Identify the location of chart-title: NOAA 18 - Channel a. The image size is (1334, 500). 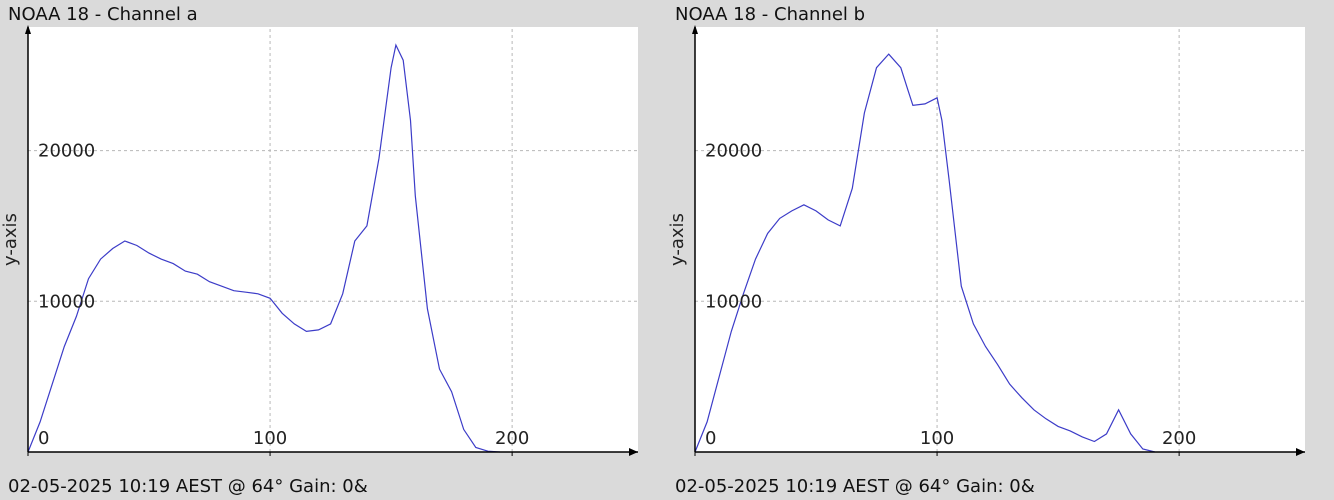
(103, 14).